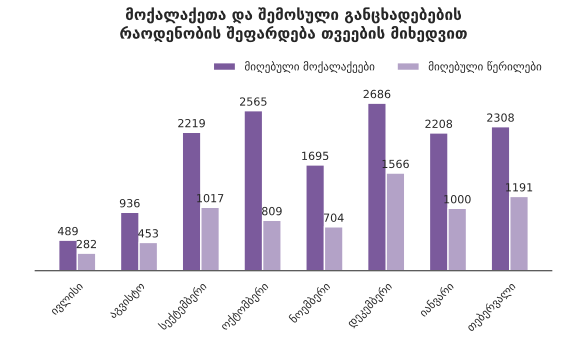 The image size is (587, 361). What do you see at coordinates (272, 211) in the screenshot?
I see `data-label: 809` at bounding box center [272, 211].